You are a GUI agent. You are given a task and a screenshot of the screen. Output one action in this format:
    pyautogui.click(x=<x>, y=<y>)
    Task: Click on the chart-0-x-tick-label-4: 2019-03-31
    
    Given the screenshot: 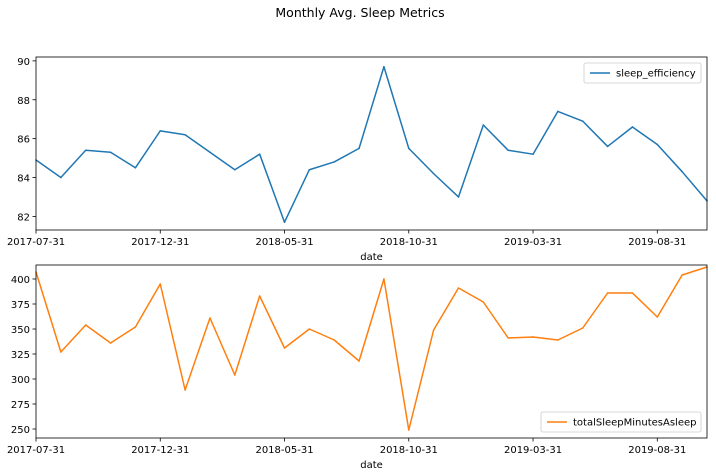 What is the action you would take?
    pyautogui.click(x=533, y=242)
    